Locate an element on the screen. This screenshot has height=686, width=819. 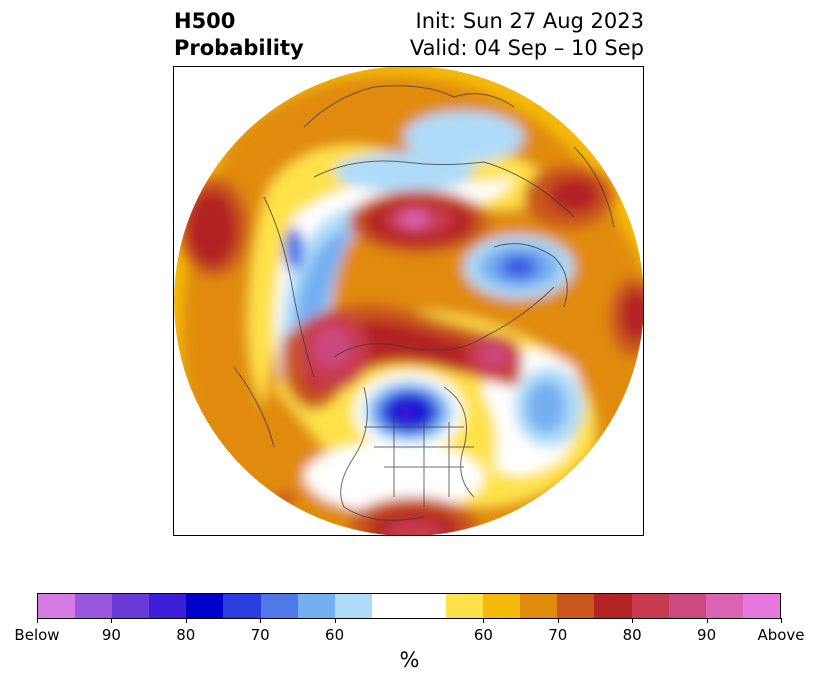
colorbar is located at coordinates (409, 606).